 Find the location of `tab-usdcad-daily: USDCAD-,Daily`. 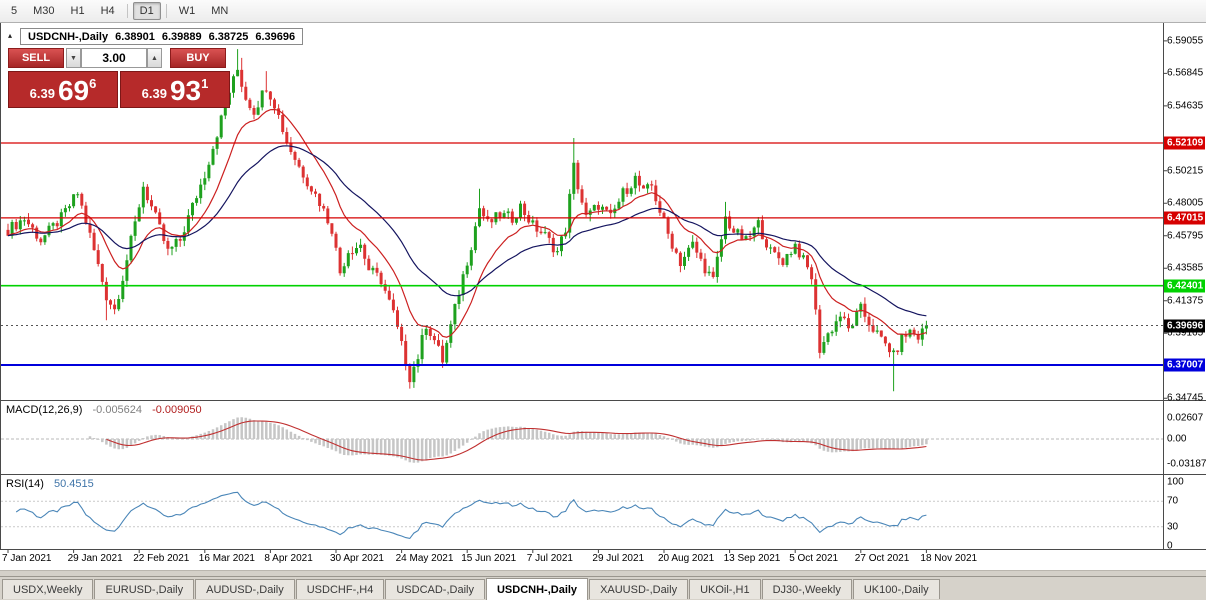

tab-usdcad-daily: USDCAD-,Daily is located at coordinates (435, 589).